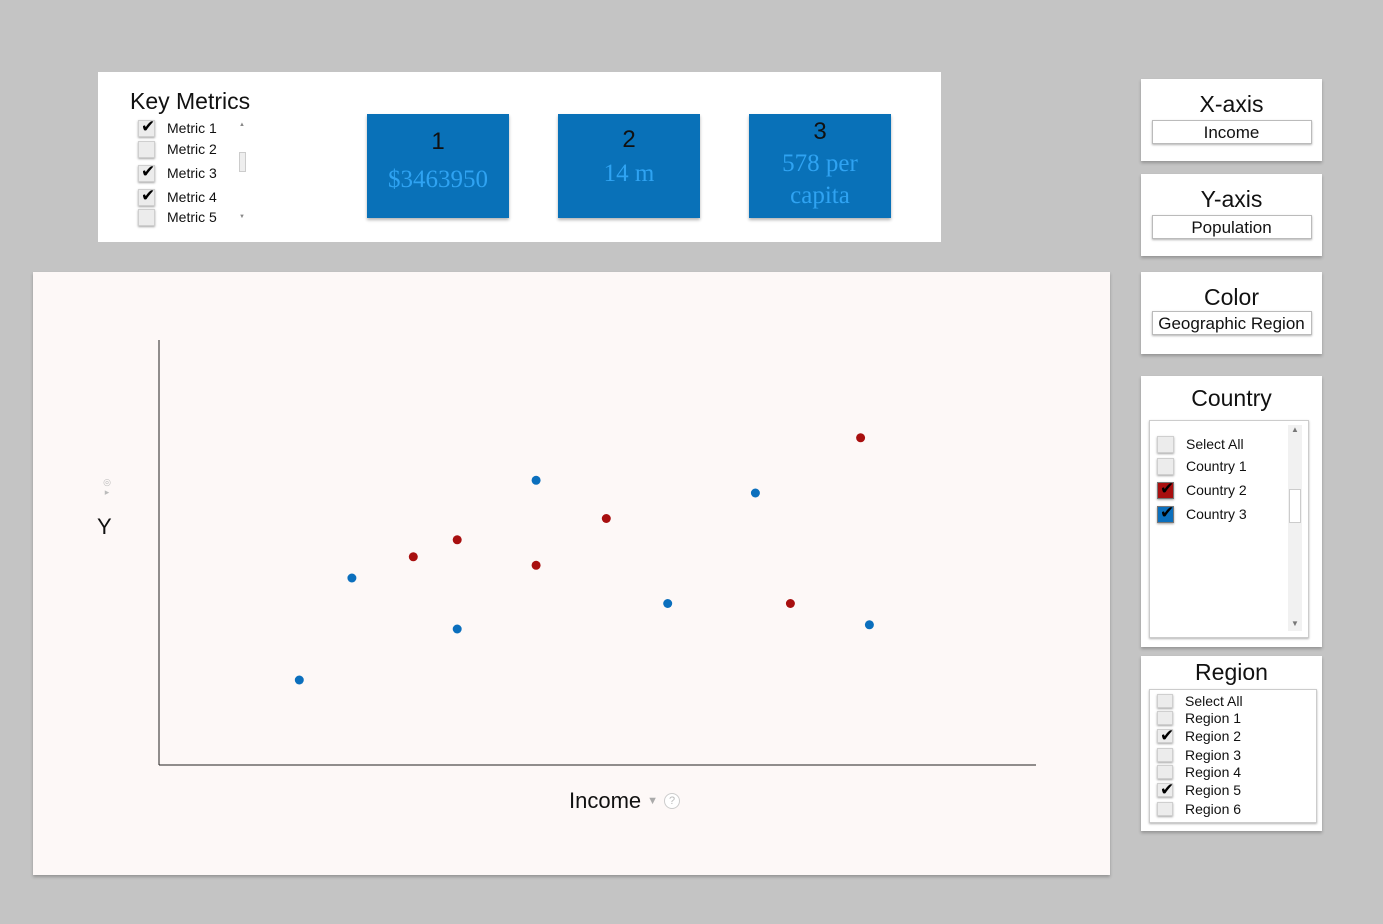 This screenshot has width=1383, height=924. I want to click on country-item-select-all: Select All, so click(1200, 444).